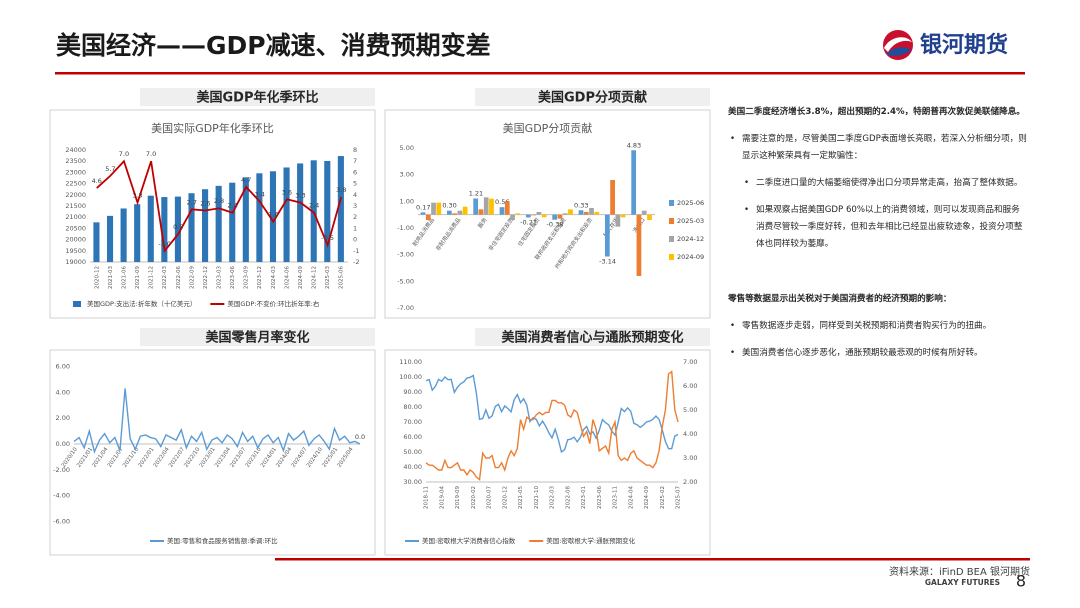 This screenshot has height=608, width=1080. I want to click on data-label: -1.0, so click(164, 244).